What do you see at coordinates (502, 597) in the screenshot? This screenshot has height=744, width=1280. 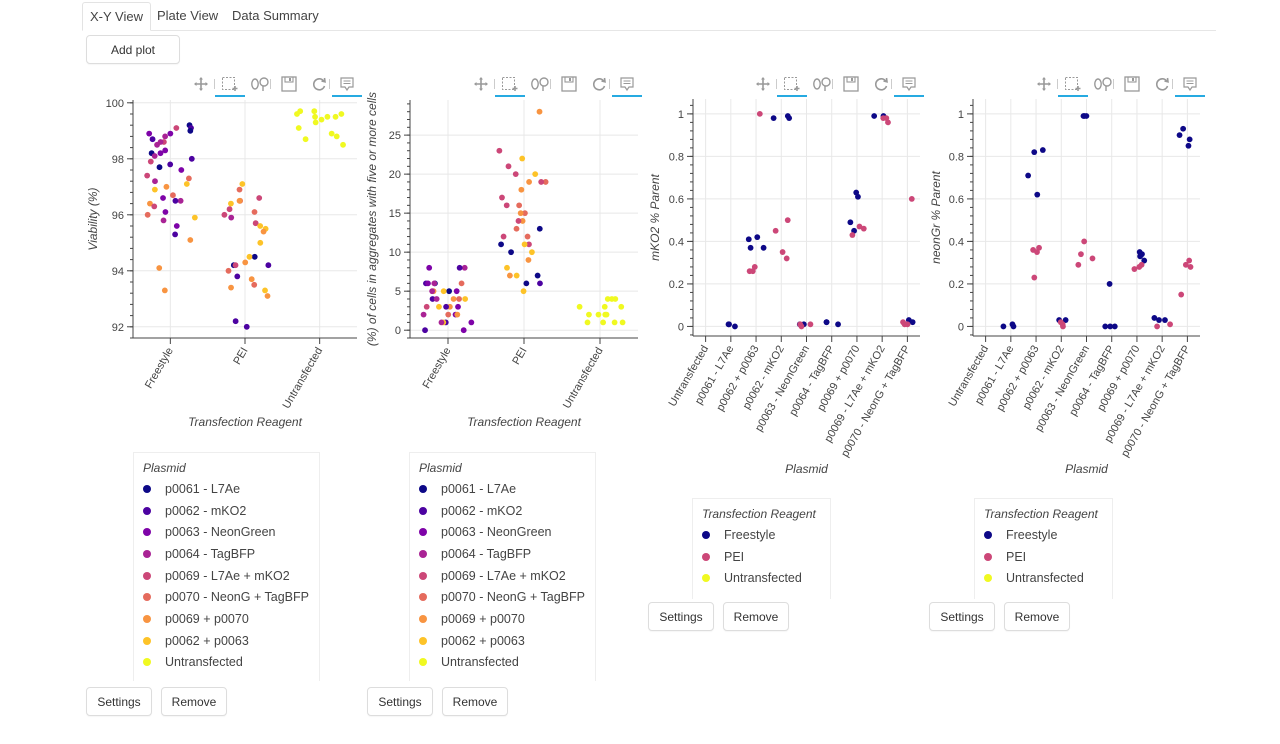 I see `legend-item: p0070 - NeonG + TagBFP` at bounding box center [502, 597].